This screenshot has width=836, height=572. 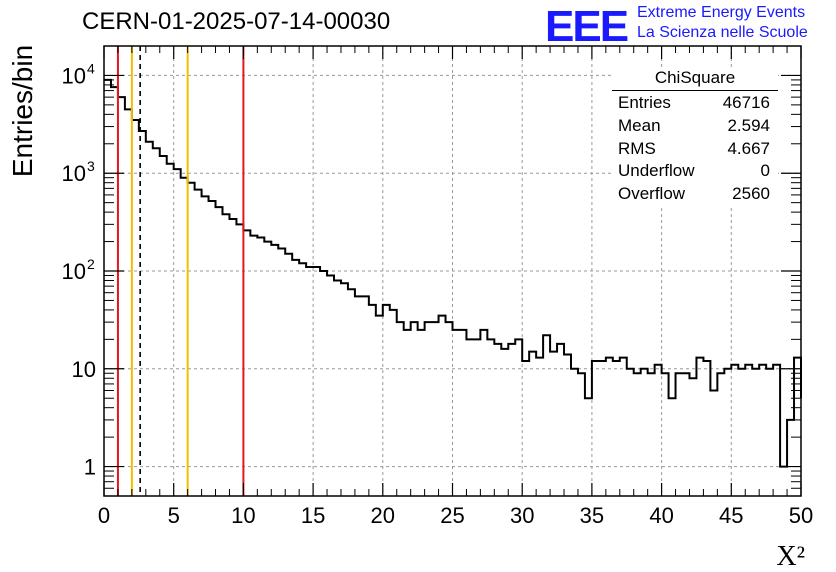 What do you see at coordinates (644, 102) in the screenshot?
I see `stats-label: Entries` at bounding box center [644, 102].